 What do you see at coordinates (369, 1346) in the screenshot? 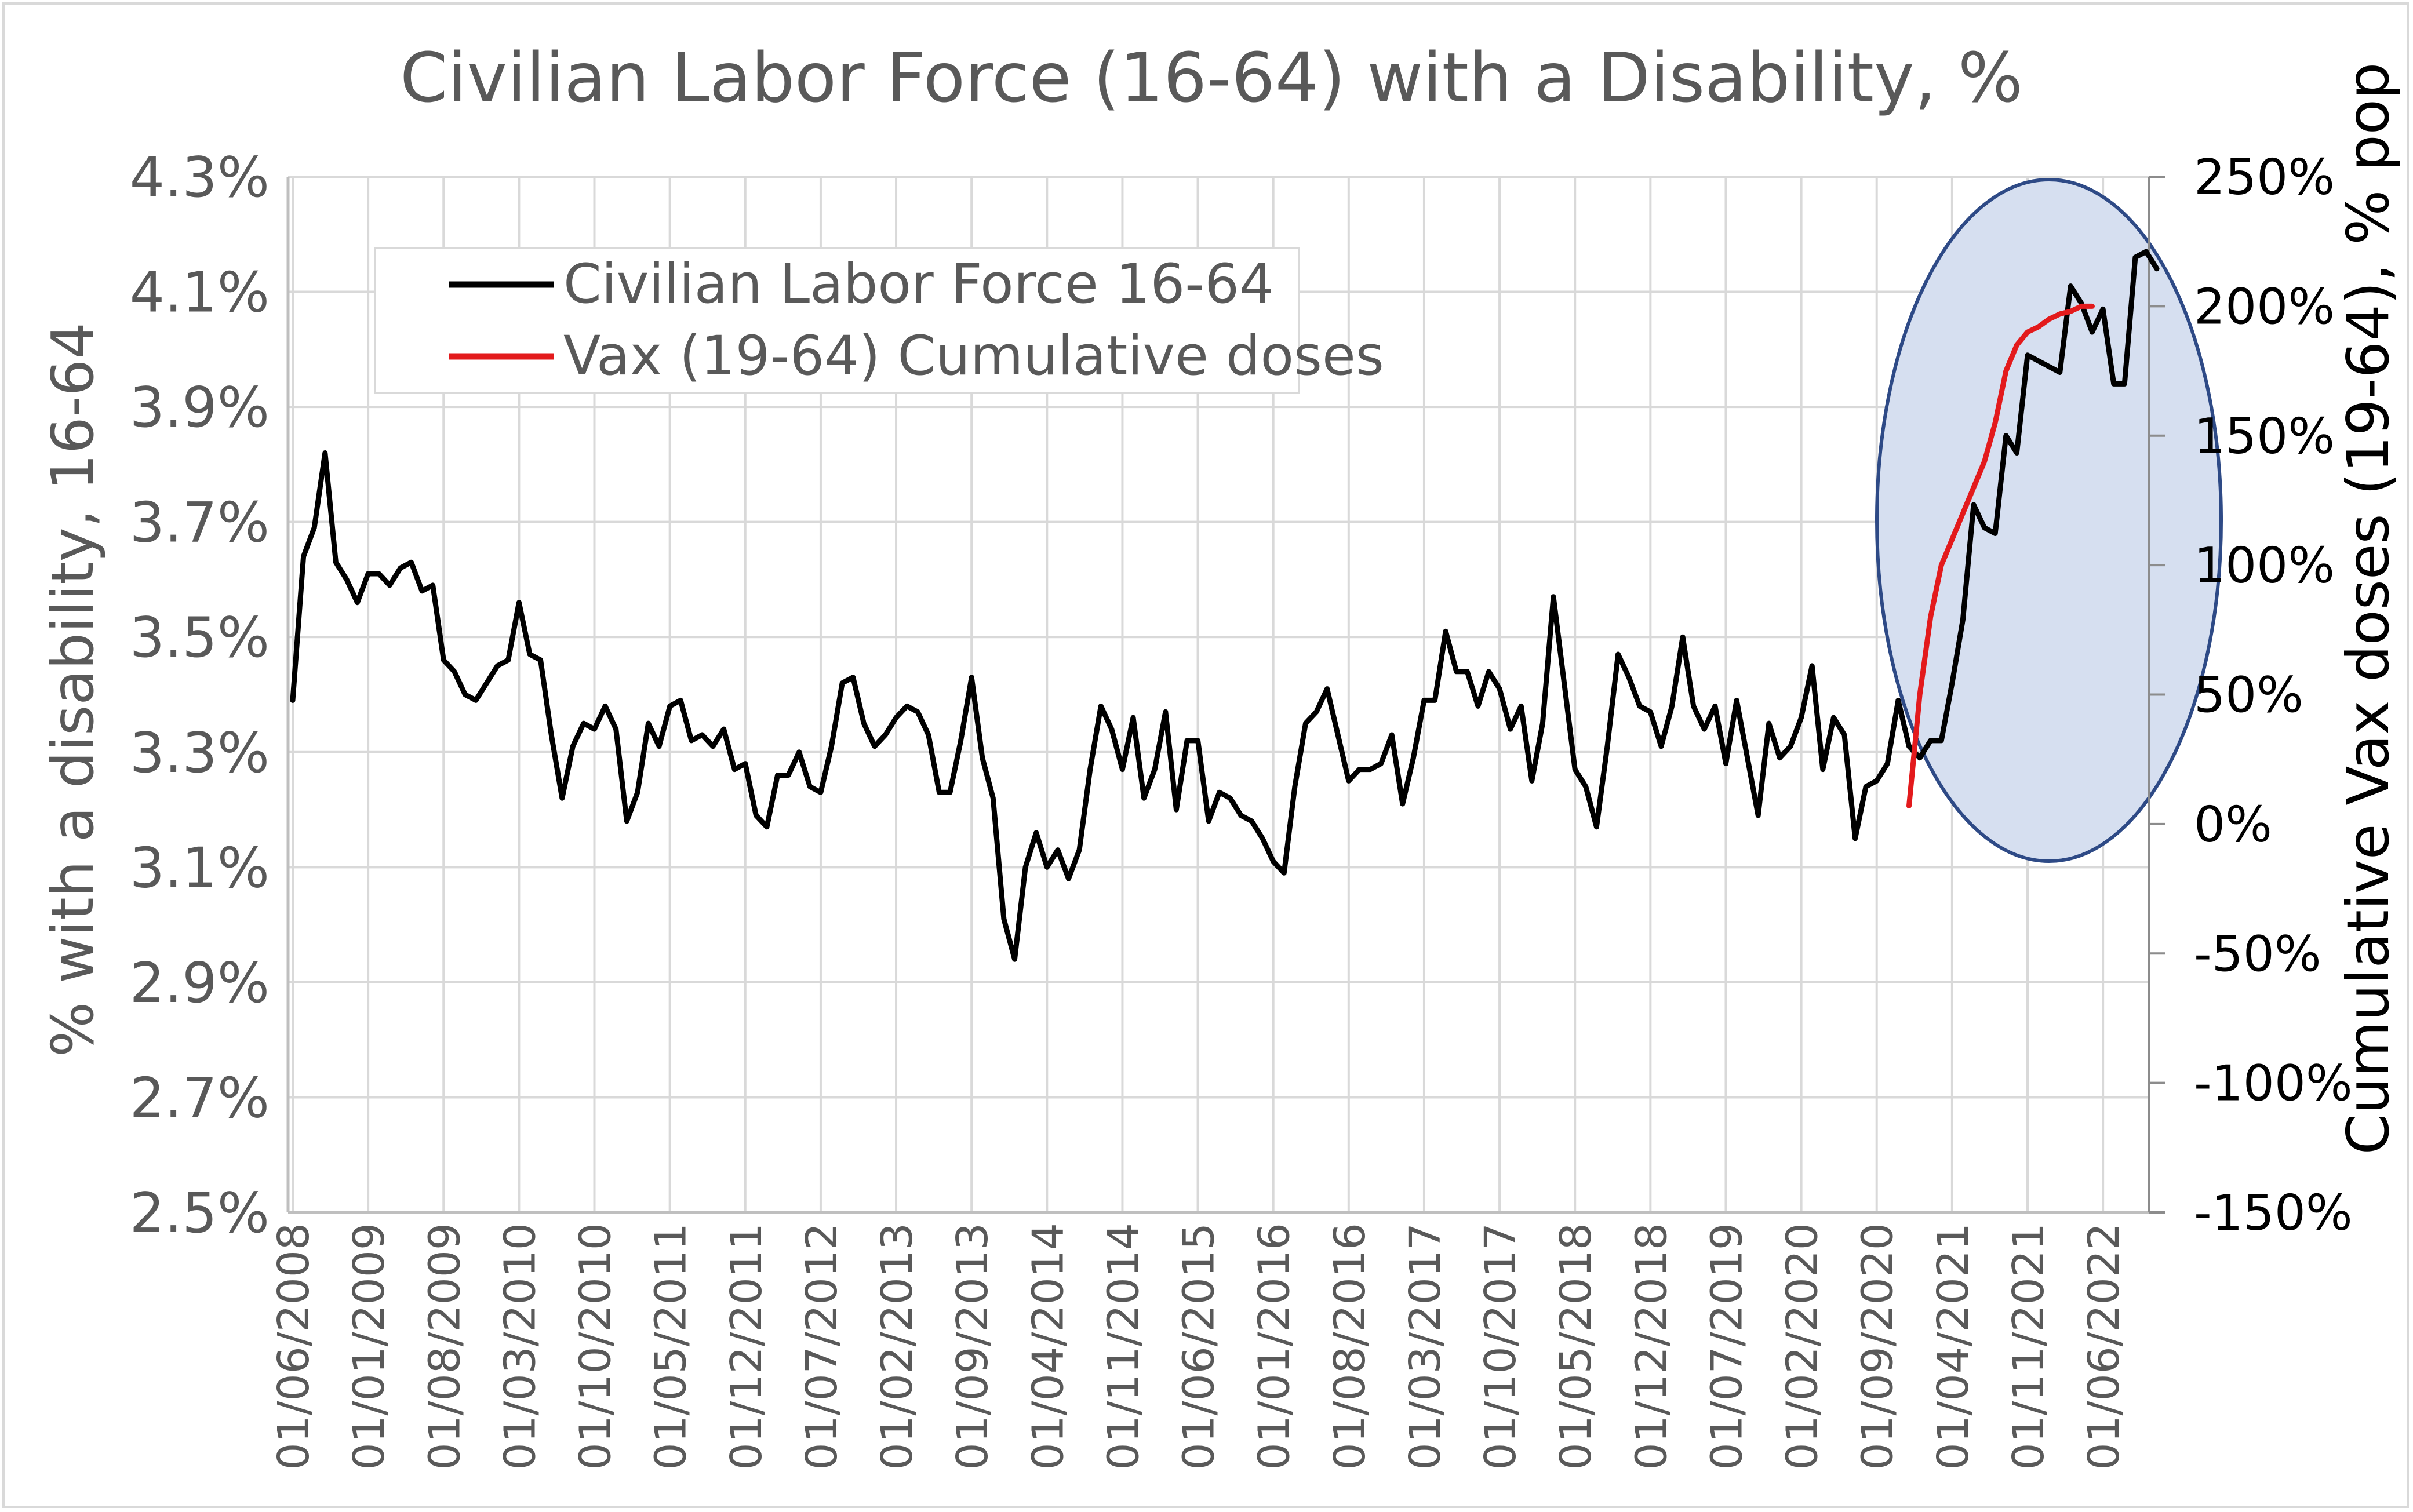
I see `x-tick-label: 01/01/2009` at bounding box center [369, 1346].